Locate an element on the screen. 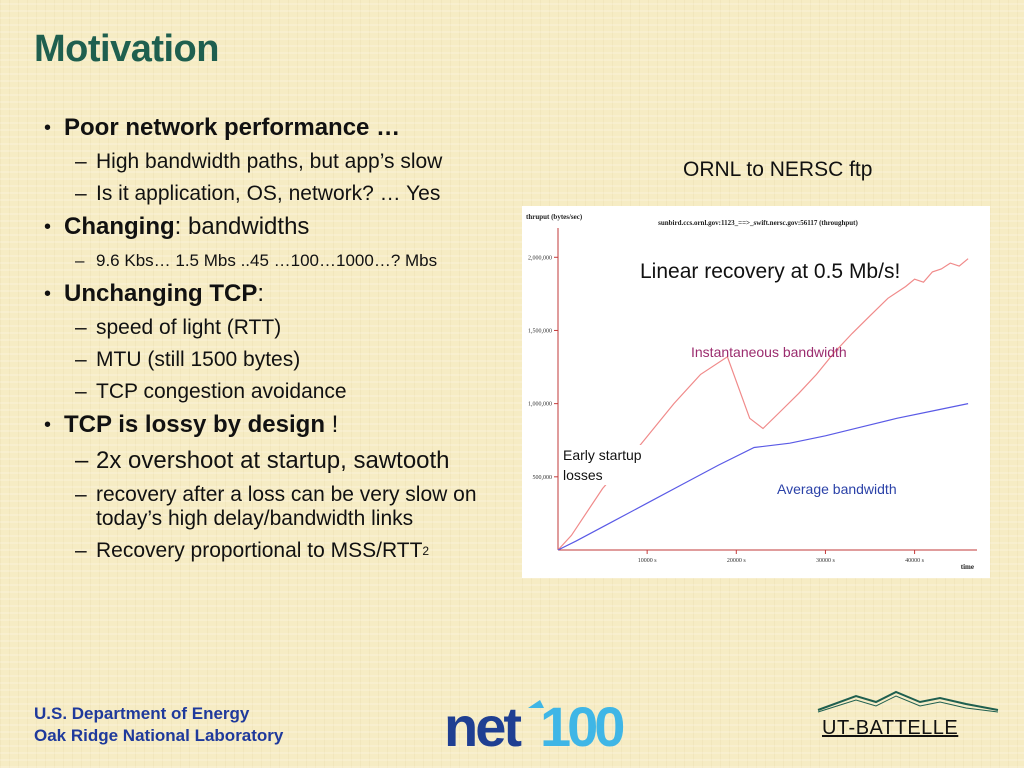 The image size is (1024, 768). y-tick-label: 1,000,000 is located at coordinates (540, 405).